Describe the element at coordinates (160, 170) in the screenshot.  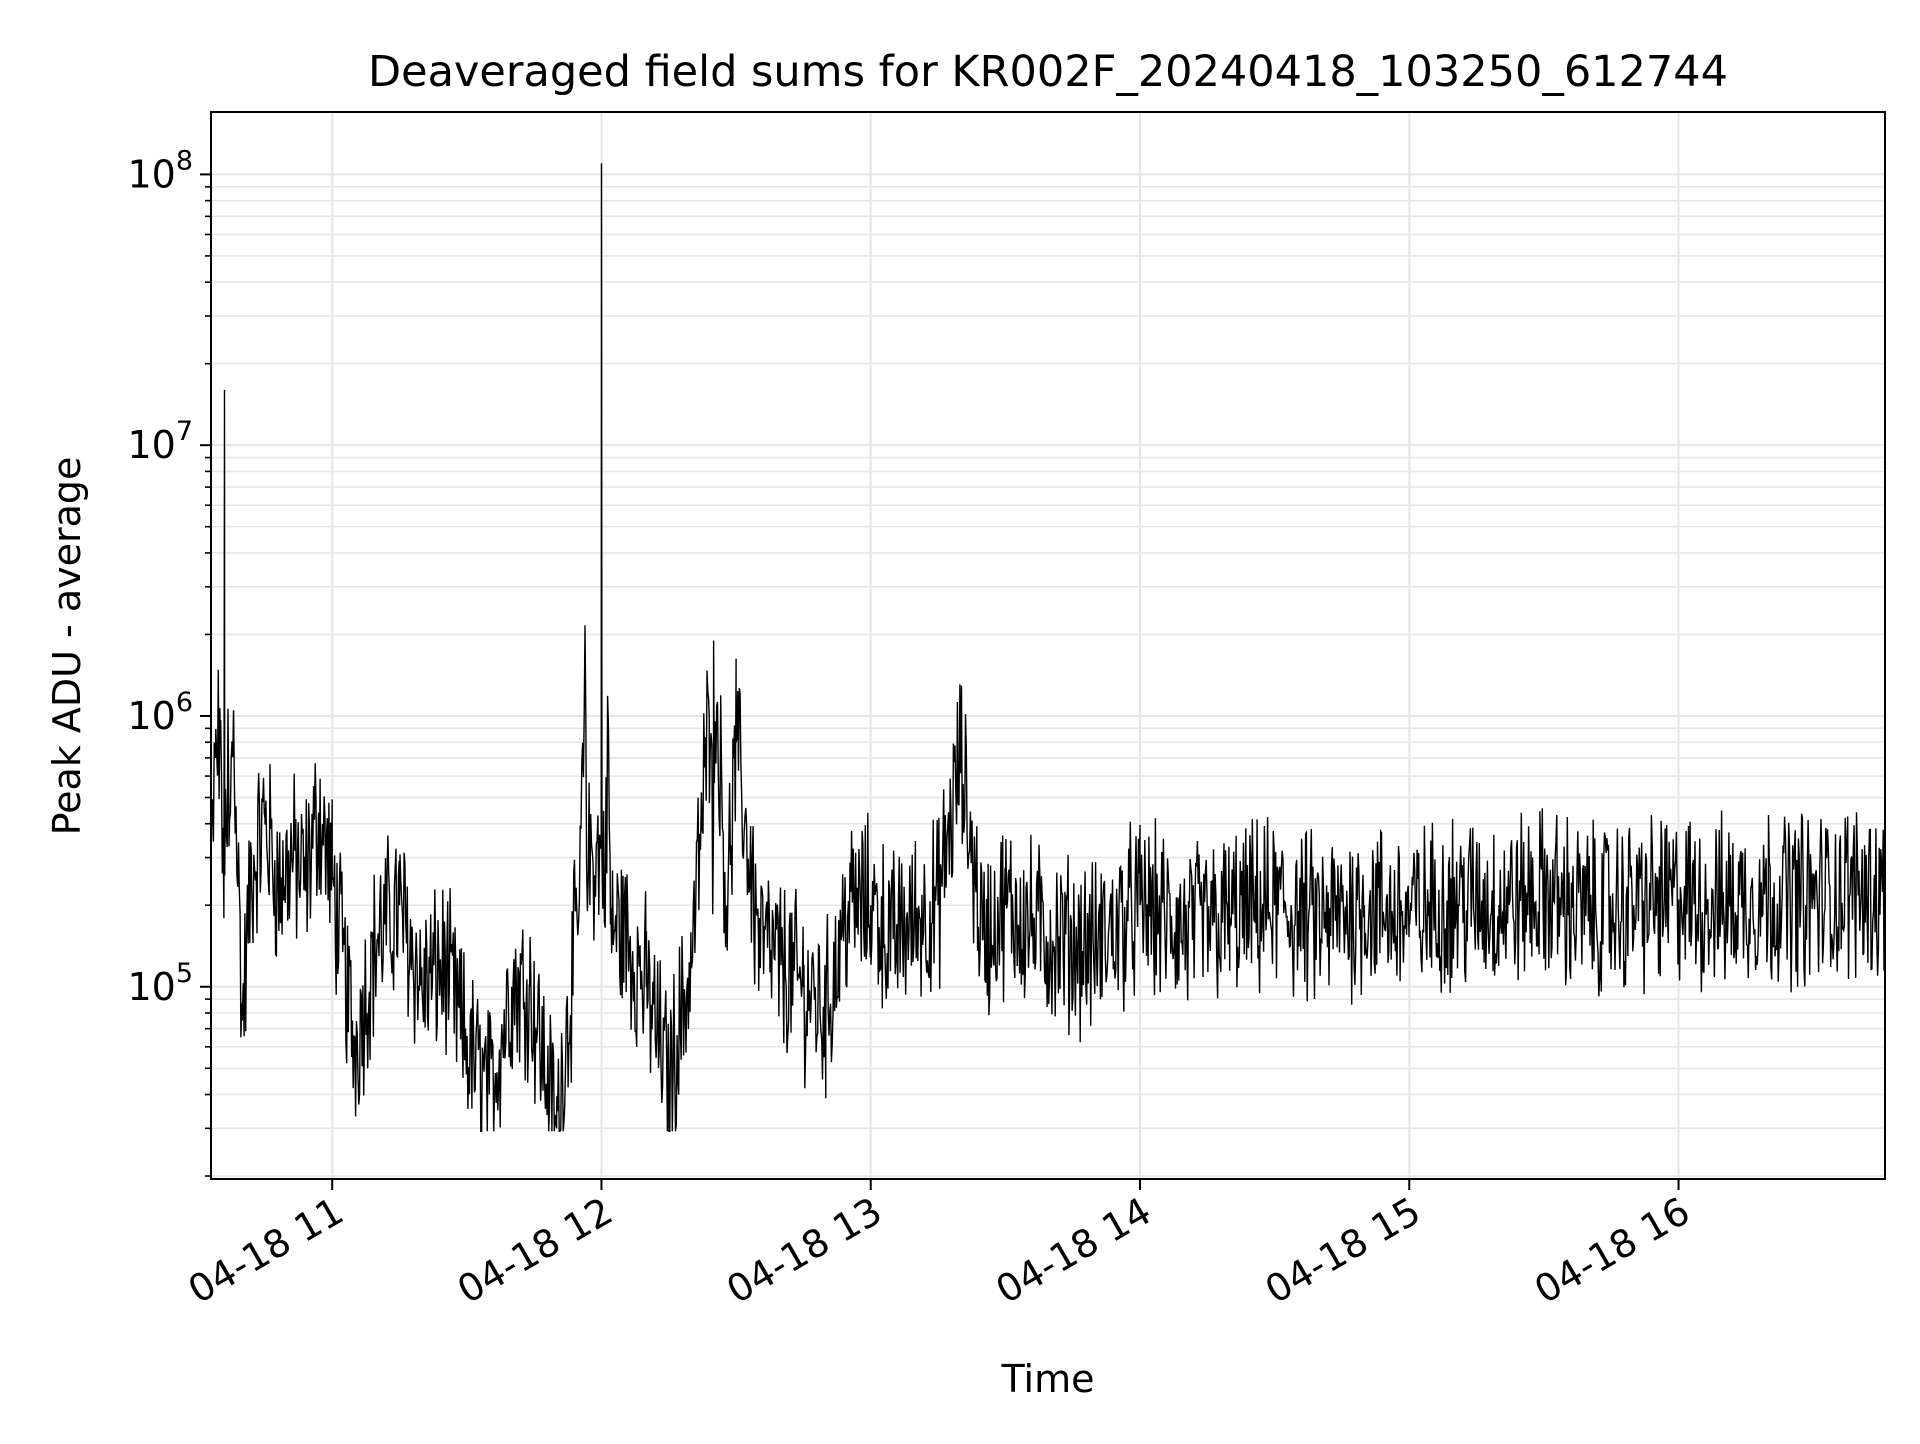
I see `y-tick-label: 10⁸` at that location.